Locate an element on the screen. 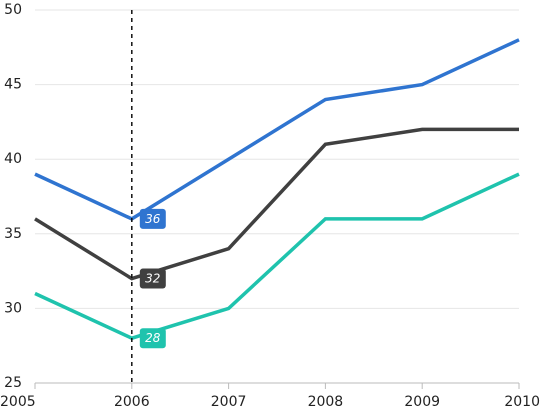  y-tick-label: 40 is located at coordinates (13, 159).